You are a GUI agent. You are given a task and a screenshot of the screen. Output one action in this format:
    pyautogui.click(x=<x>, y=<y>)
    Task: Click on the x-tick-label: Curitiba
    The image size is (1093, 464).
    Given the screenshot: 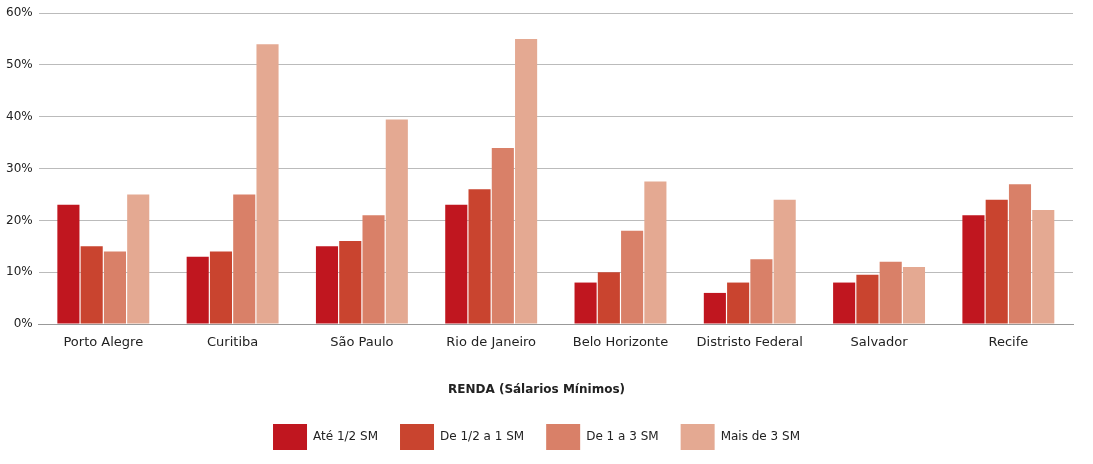 What is the action you would take?
    pyautogui.click(x=233, y=342)
    